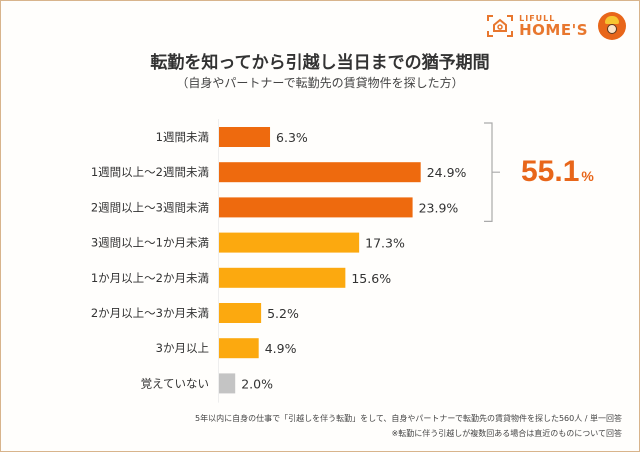 The height and width of the screenshot is (452, 640). What do you see at coordinates (439, 207) in the screenshot?
I see `value-label: 23.9%` at bounding box center [439, 207].